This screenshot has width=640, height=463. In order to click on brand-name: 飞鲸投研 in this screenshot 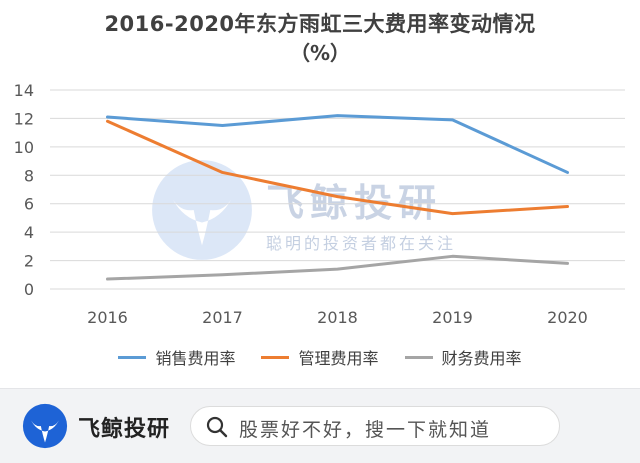, I will do `click(124, 429)`.